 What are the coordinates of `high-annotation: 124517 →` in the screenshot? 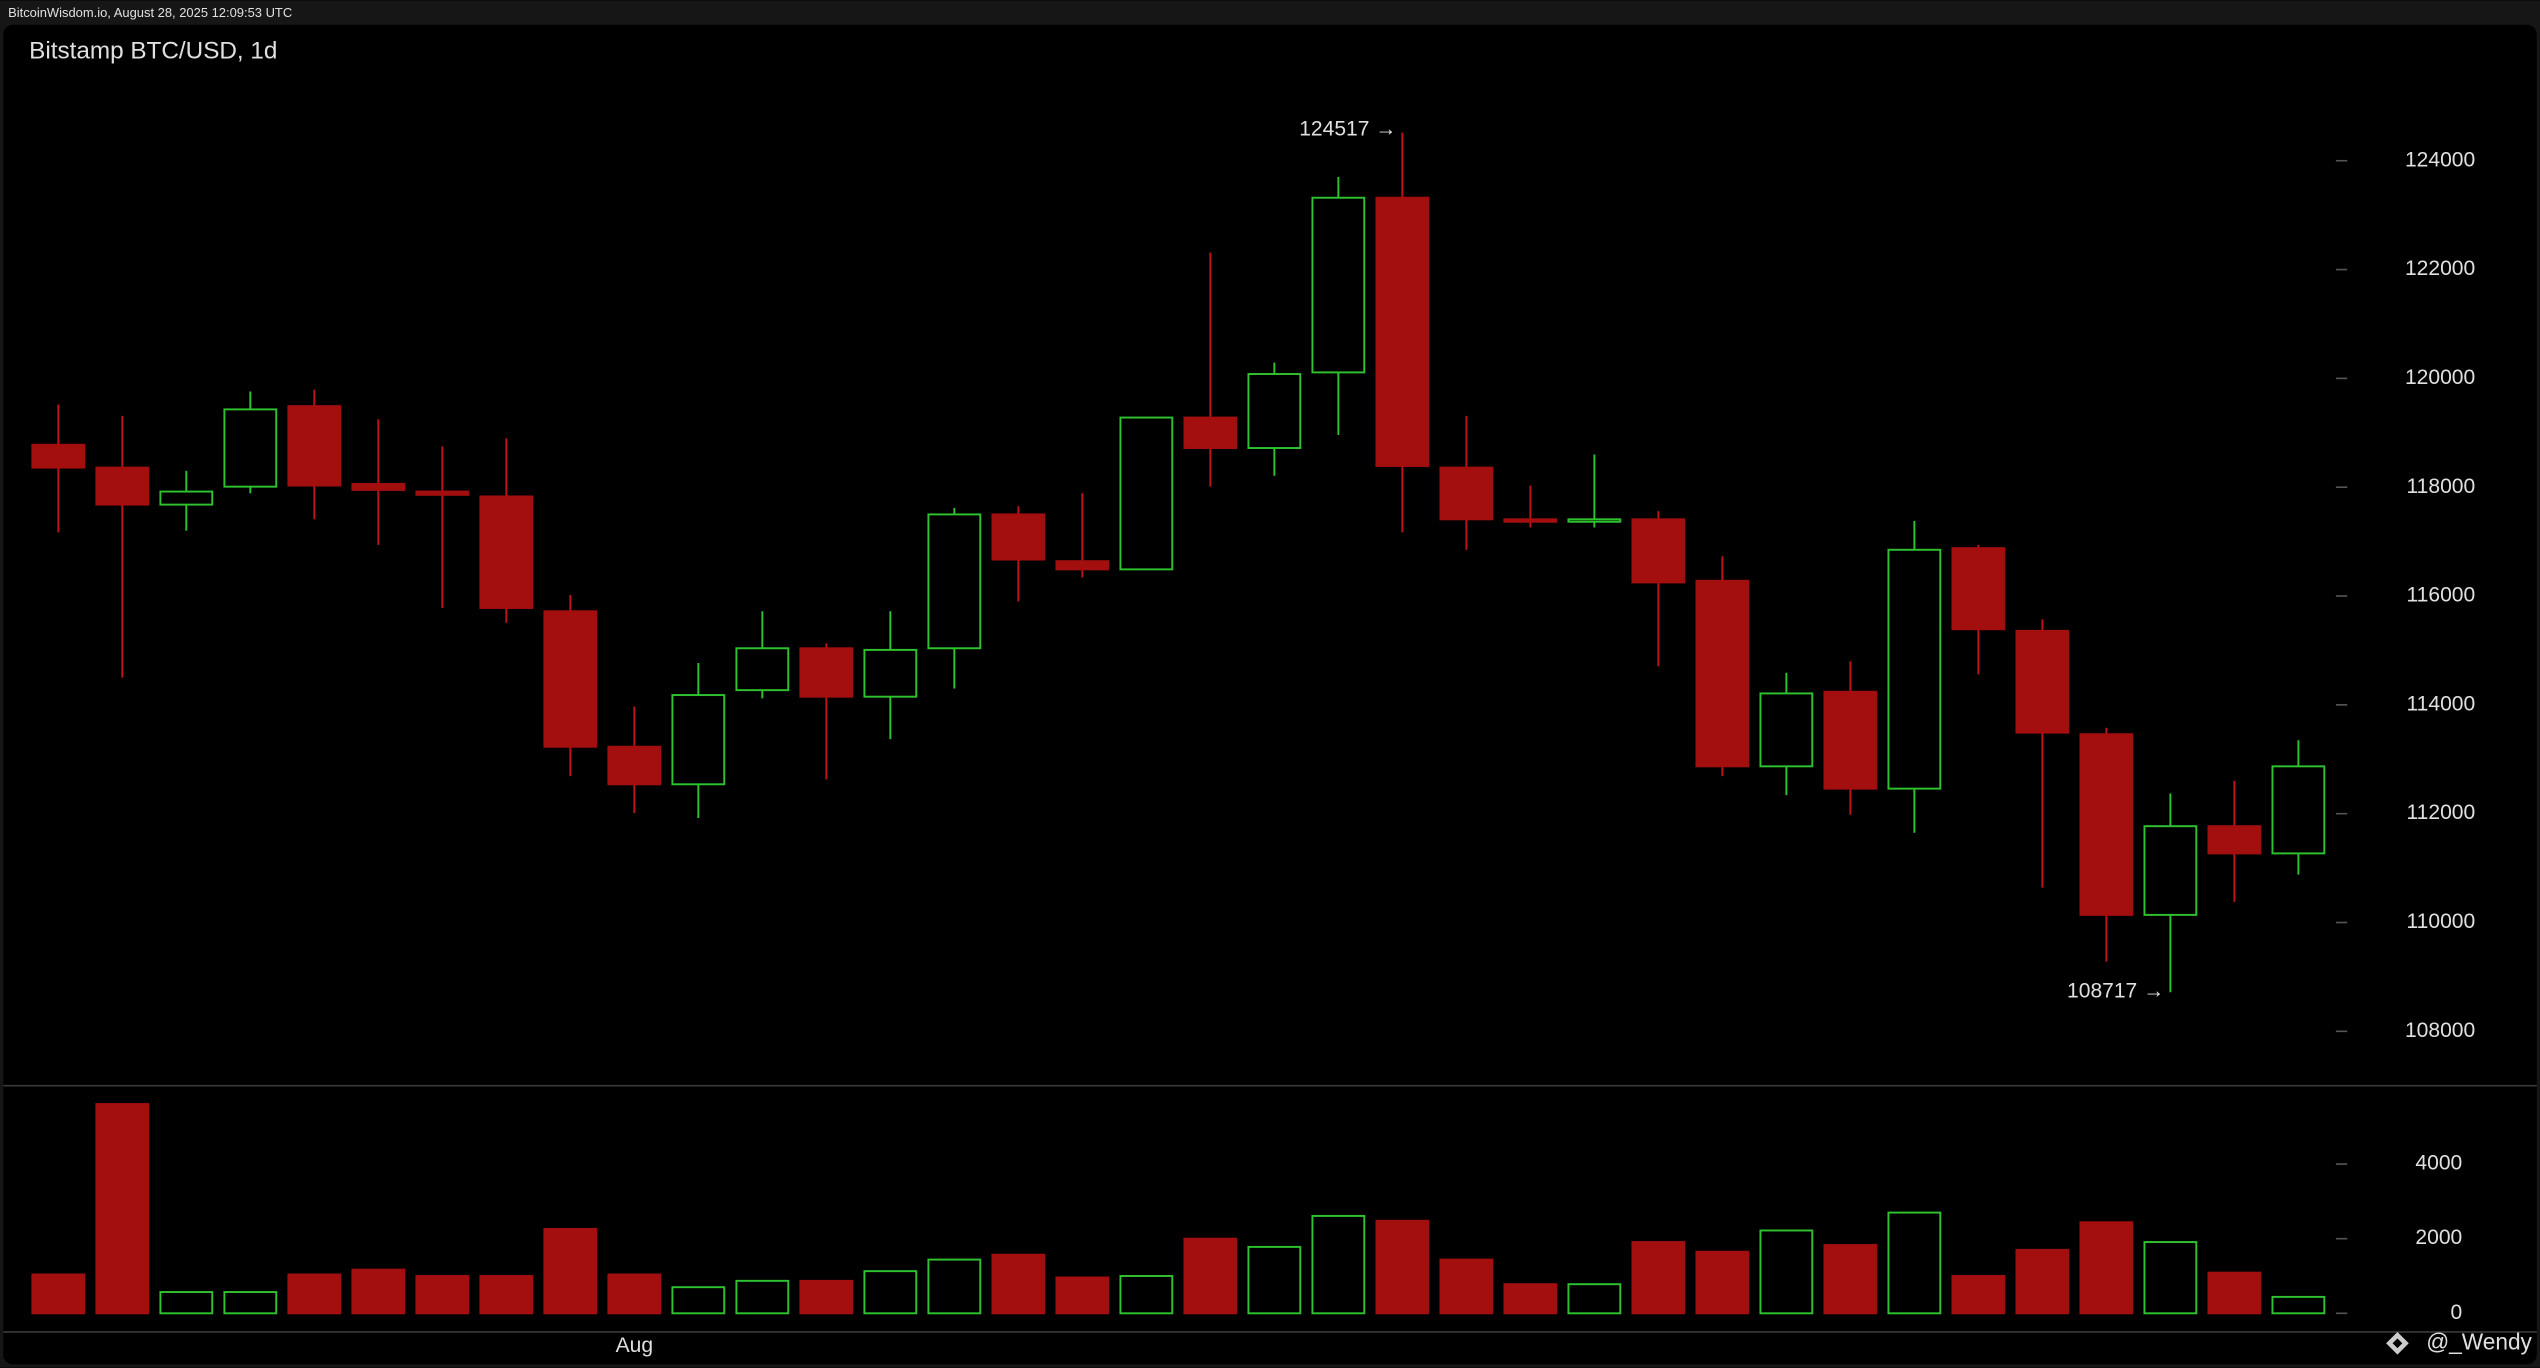 It's located at (1347, 129).